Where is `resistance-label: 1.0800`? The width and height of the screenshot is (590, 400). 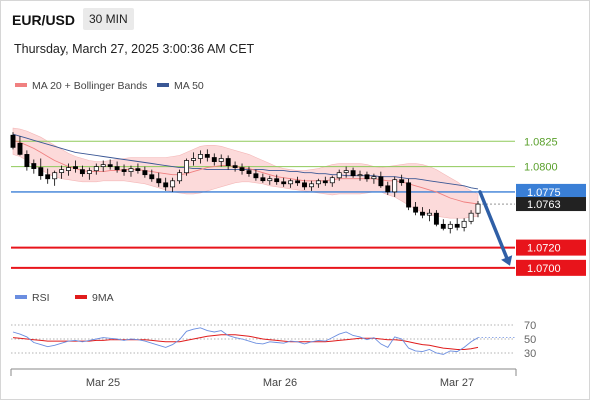
resistance-label: 1.0800 is located at coordinates (541, 168).